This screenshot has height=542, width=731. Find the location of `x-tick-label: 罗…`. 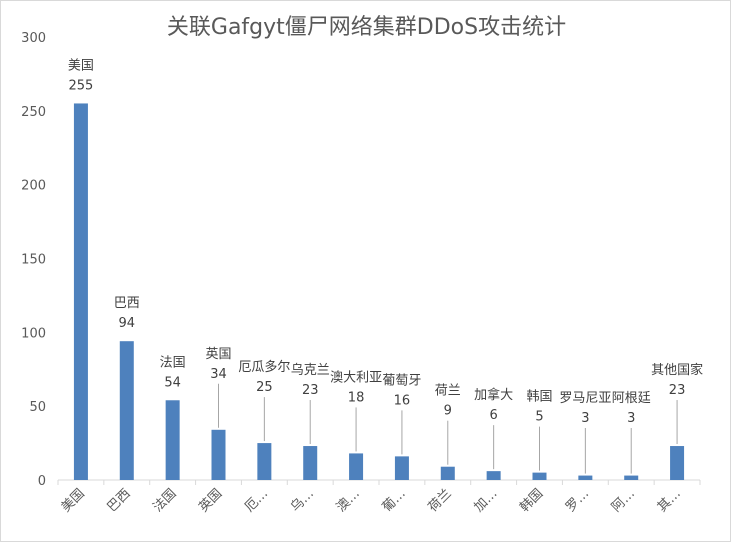

x-tick-label: 罗… is located at coordinates (577, 500).